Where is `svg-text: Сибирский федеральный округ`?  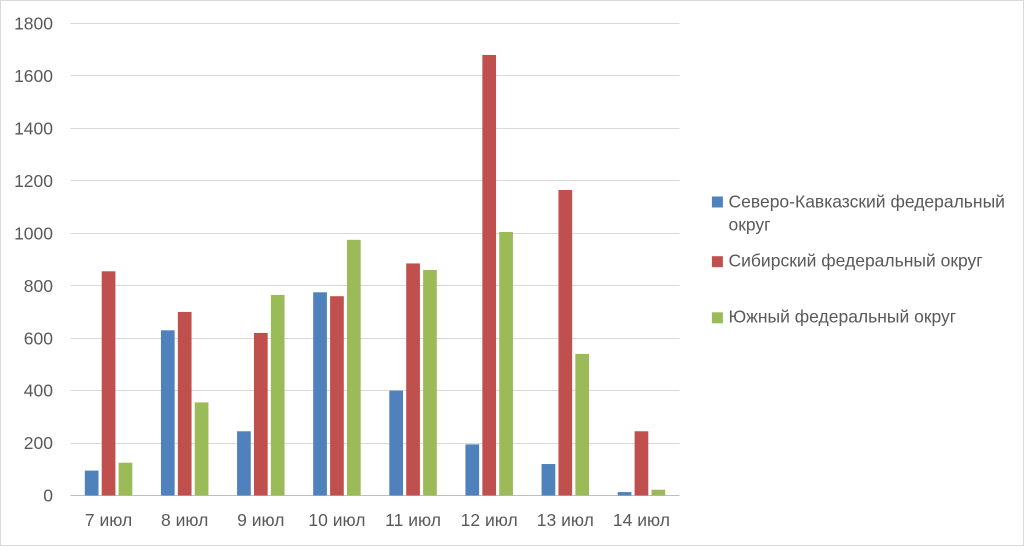 svg-text: Сибирский федеральный округ is located at coordinates (856, 260).